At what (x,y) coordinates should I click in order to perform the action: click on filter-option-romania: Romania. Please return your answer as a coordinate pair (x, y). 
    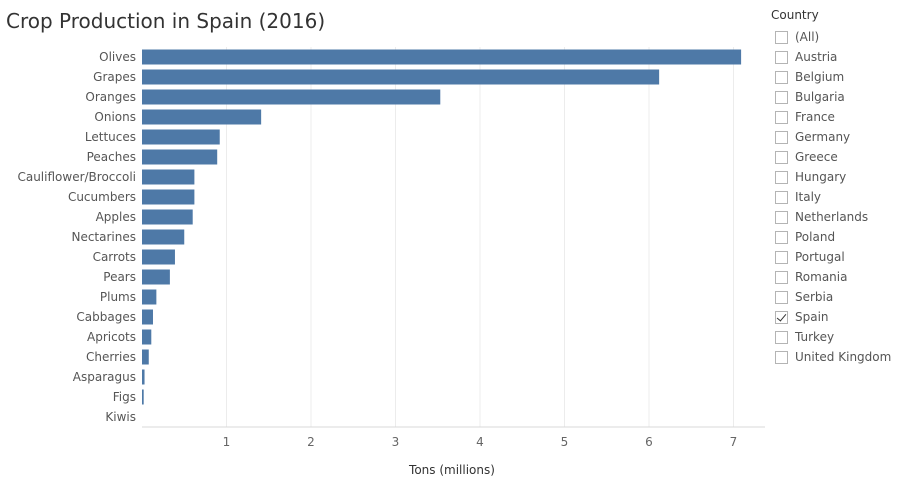
    Looking at the image, I should click on (841, 277).